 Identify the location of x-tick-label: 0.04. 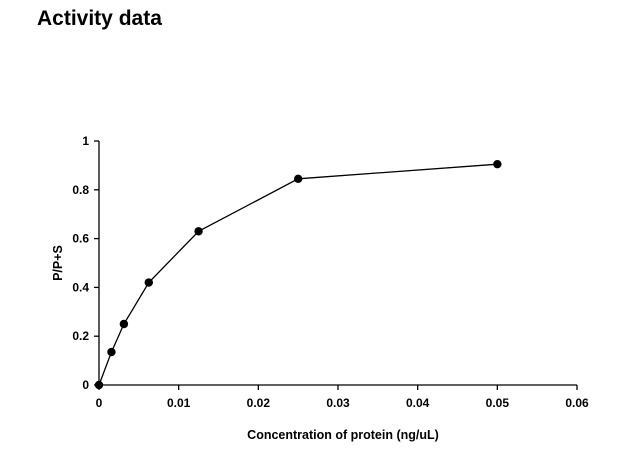
(418, 403).